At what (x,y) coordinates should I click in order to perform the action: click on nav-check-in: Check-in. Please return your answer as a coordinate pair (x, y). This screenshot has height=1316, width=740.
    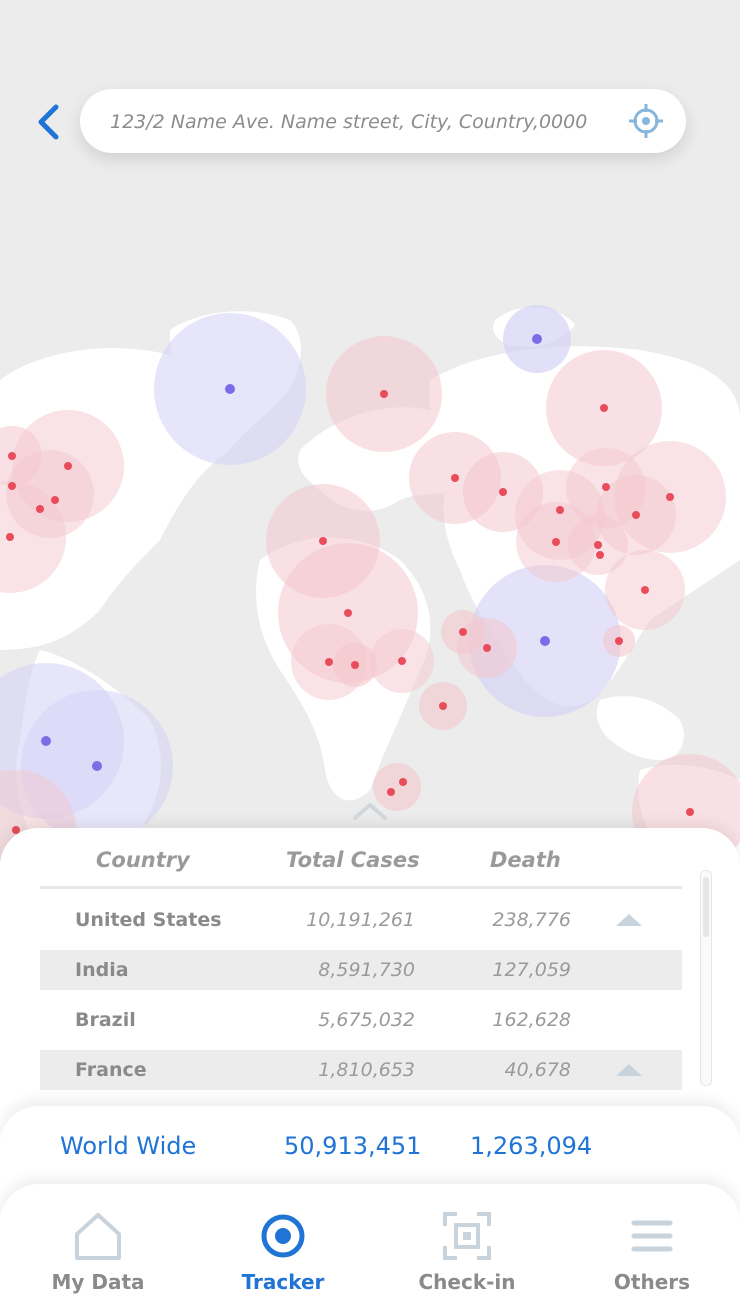
    Looking at the image, I should click on (467, 1252).